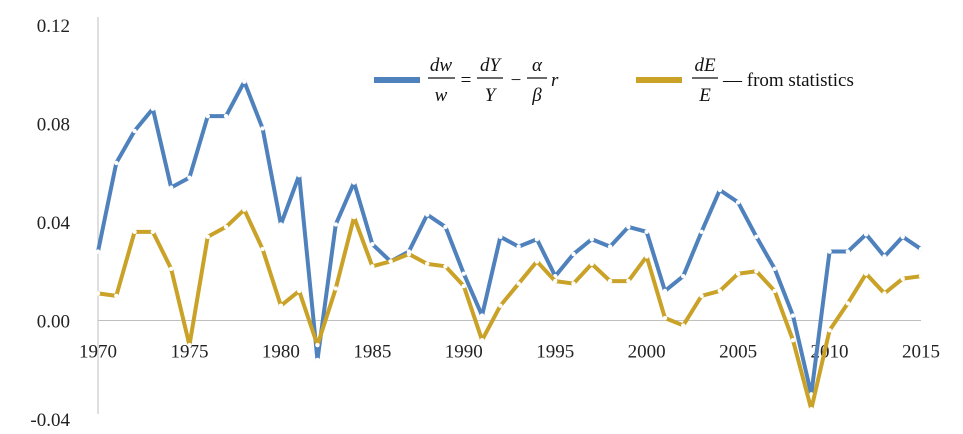  What do you see at coordinates (705, 65) in the screenshot?
I see `legend-2-num: dE` at bounding box center [705, 65].